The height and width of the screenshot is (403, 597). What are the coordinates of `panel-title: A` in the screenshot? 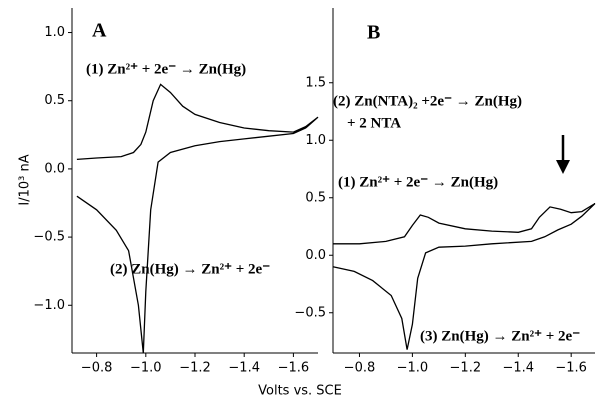 It's located at (99, 31).